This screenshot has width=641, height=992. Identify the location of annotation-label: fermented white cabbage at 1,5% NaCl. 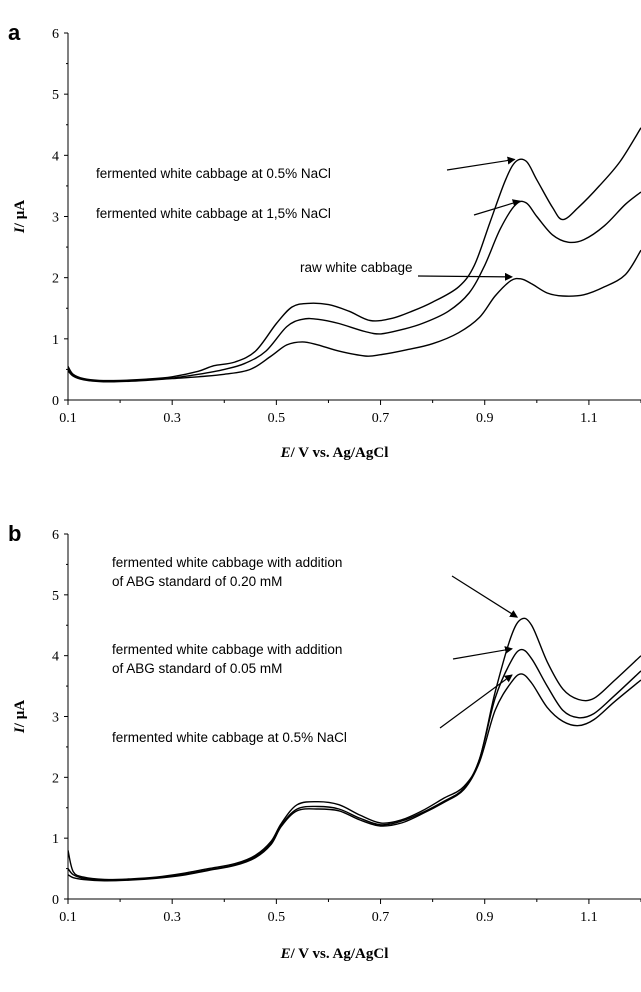
(213, 213).